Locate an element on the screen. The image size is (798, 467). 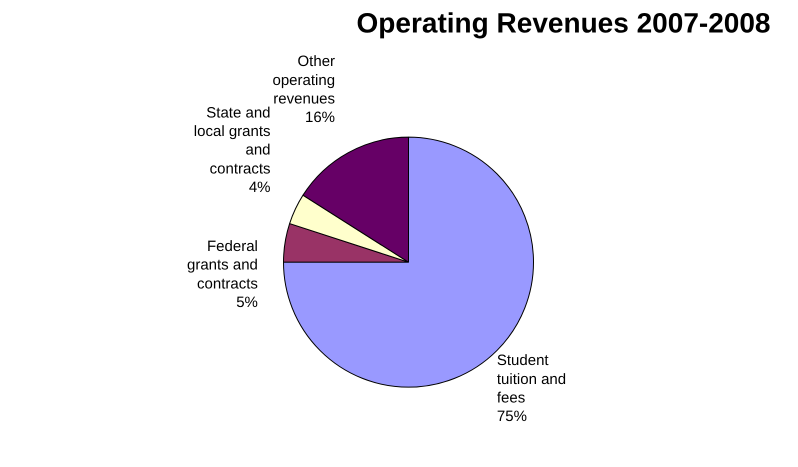
slice-label: Federal grants and contracts is located at coordinates (222, 265).